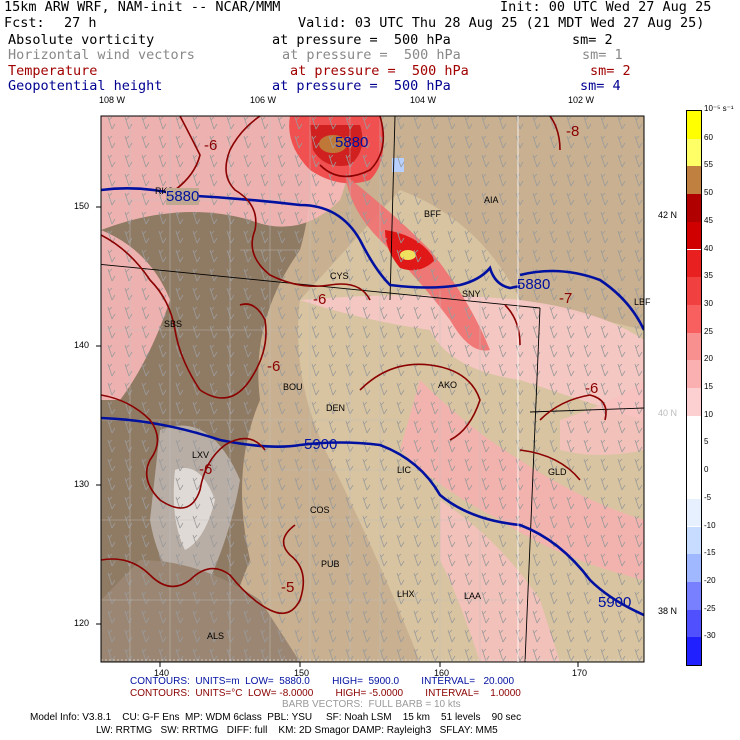 The image size is (740, 740). What do you see at coordinates (710, 525) in the screenshot?
I see `colorbar-label: -10` at bounding box center [710, 525].